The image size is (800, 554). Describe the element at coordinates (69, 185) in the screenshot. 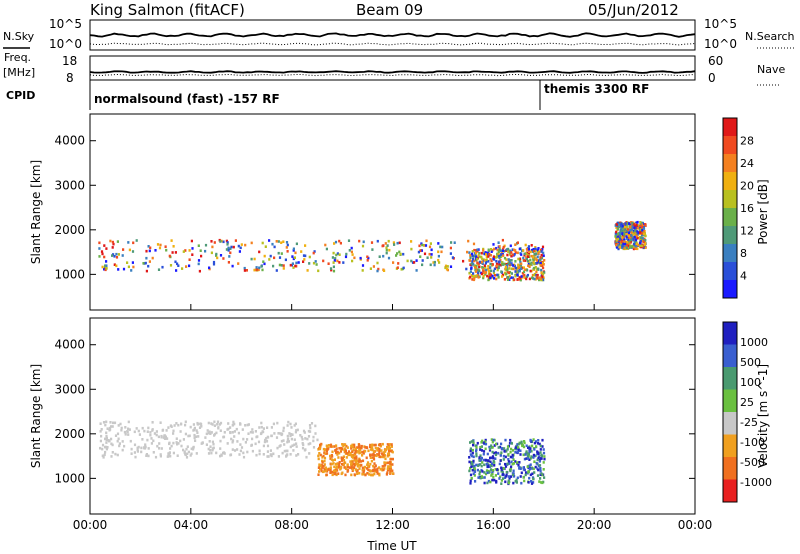

I see `y-tick-label: 3000` at that location.